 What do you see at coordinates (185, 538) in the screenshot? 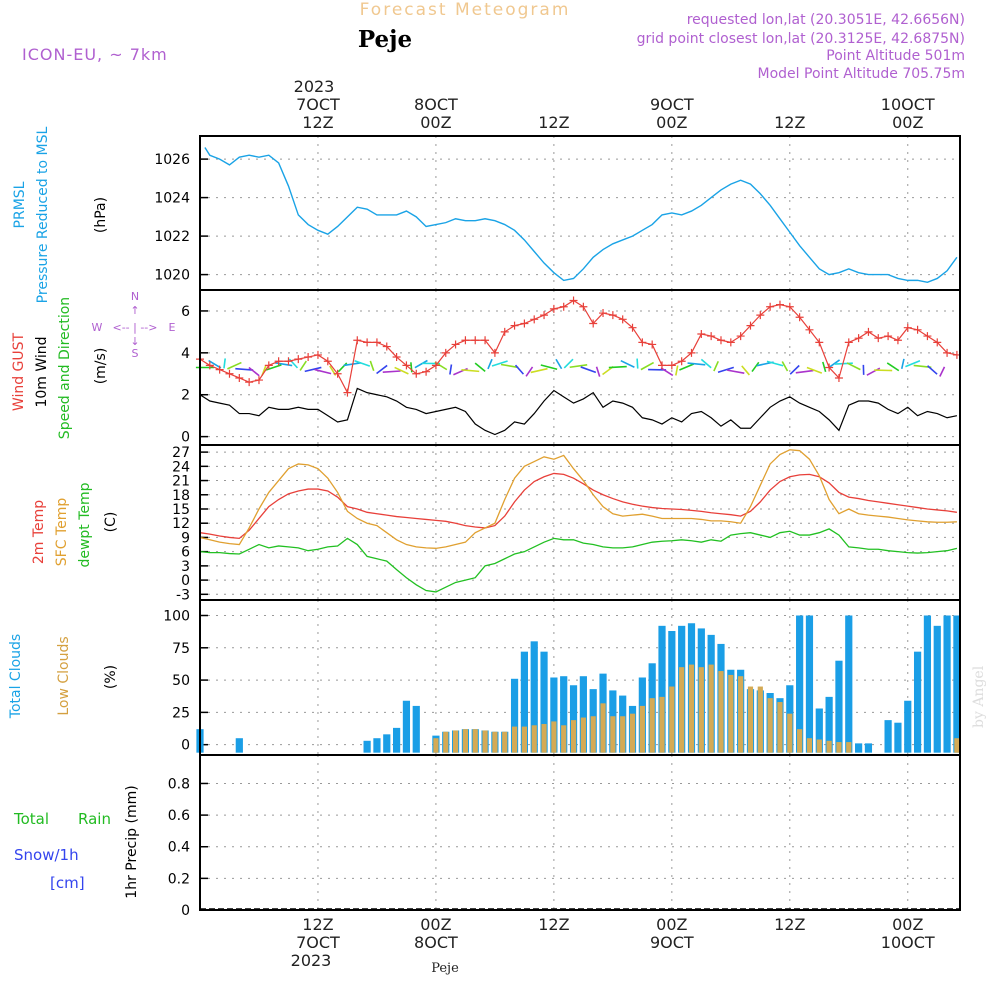
I see `temperature-ytick-label: 9` at bounding box center [185, 538].